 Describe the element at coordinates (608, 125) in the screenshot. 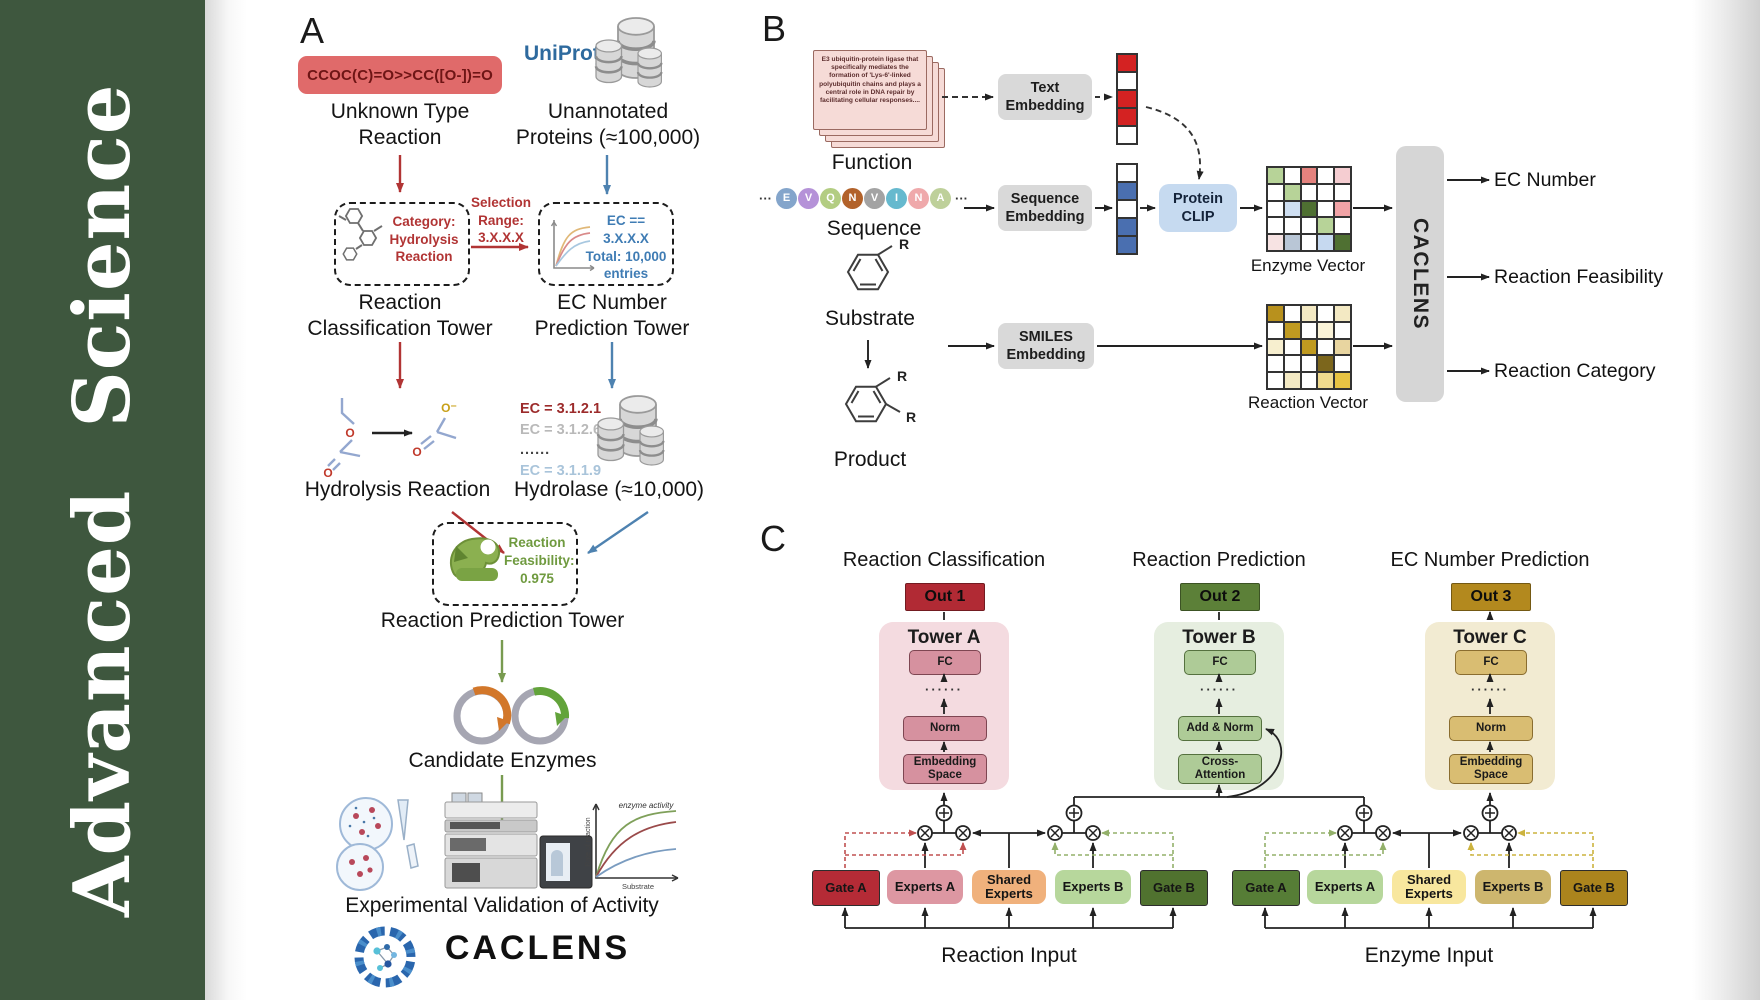

I see `unannotated-proteins-label: Unannotated Proteins (≈100,000)` at that location.